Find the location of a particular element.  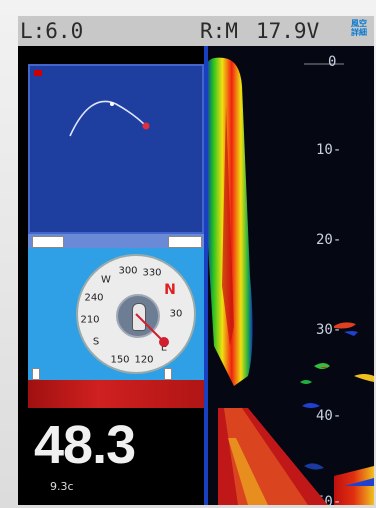

mode-badge-line2: 詳細 is located at coordinates (359, 32).